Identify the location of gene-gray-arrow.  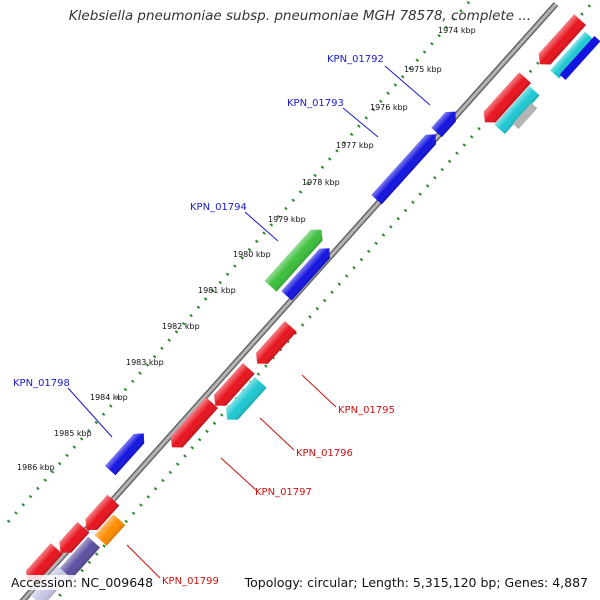
(525, 116).